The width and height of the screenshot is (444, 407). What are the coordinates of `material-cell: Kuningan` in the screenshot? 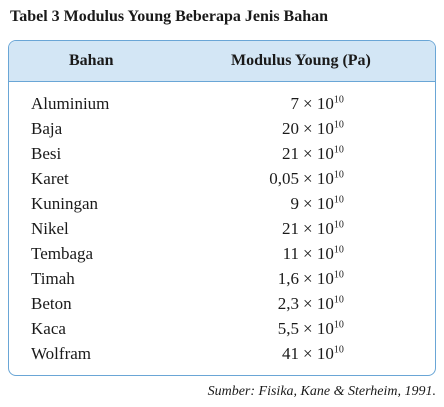 It's located at (65, 203).